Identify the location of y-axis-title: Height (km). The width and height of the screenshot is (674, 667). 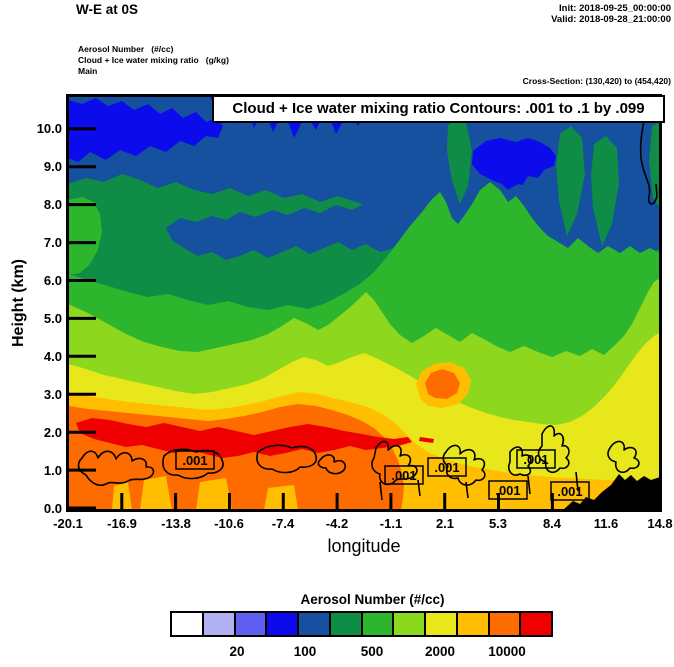
(18, 303).